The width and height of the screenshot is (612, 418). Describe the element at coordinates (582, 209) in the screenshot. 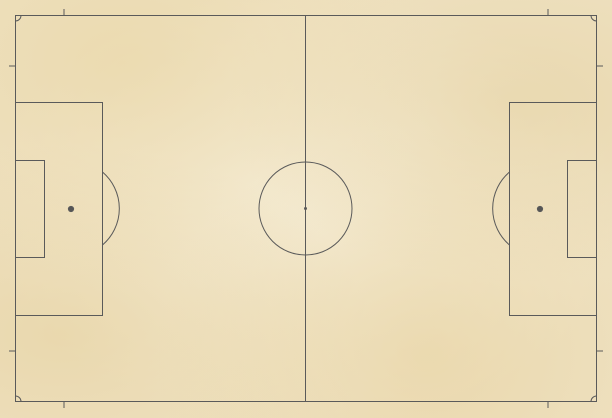

I see `right-goal-area` at that location.